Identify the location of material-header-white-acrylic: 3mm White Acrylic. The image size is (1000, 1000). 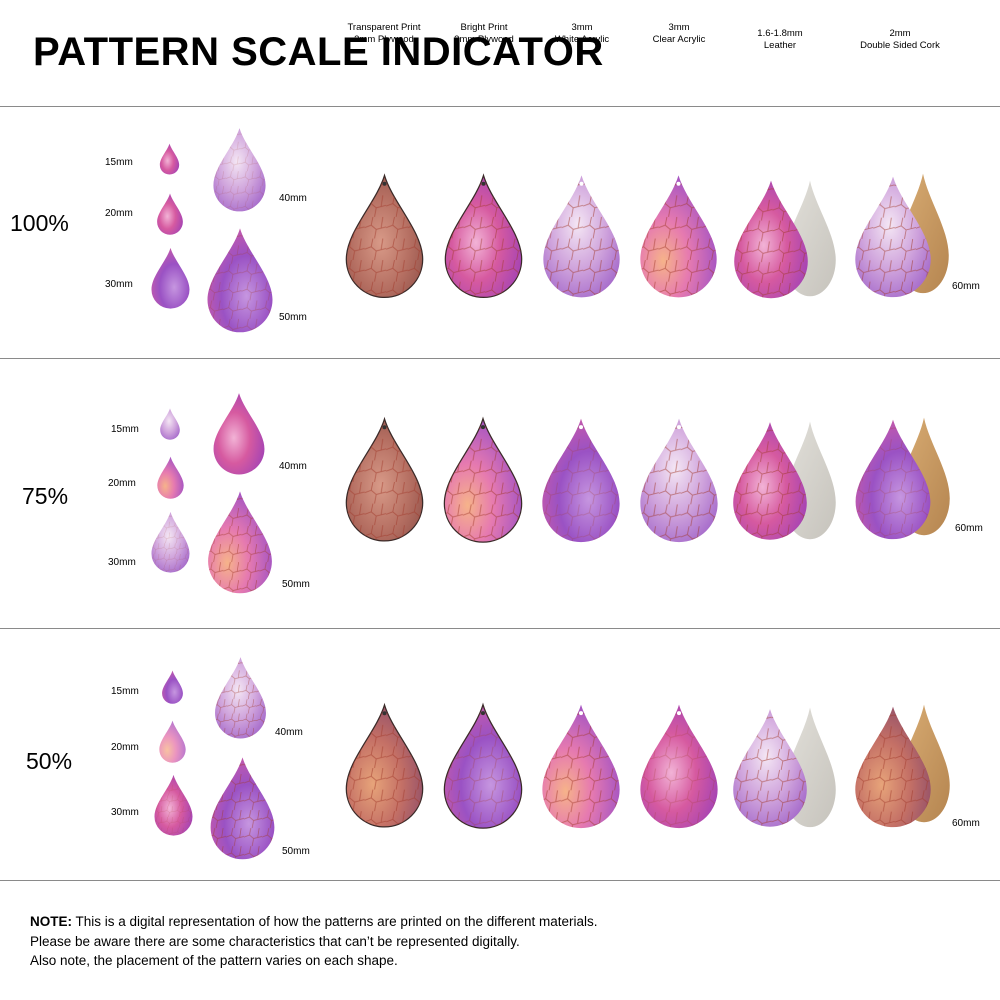
(582, 33).